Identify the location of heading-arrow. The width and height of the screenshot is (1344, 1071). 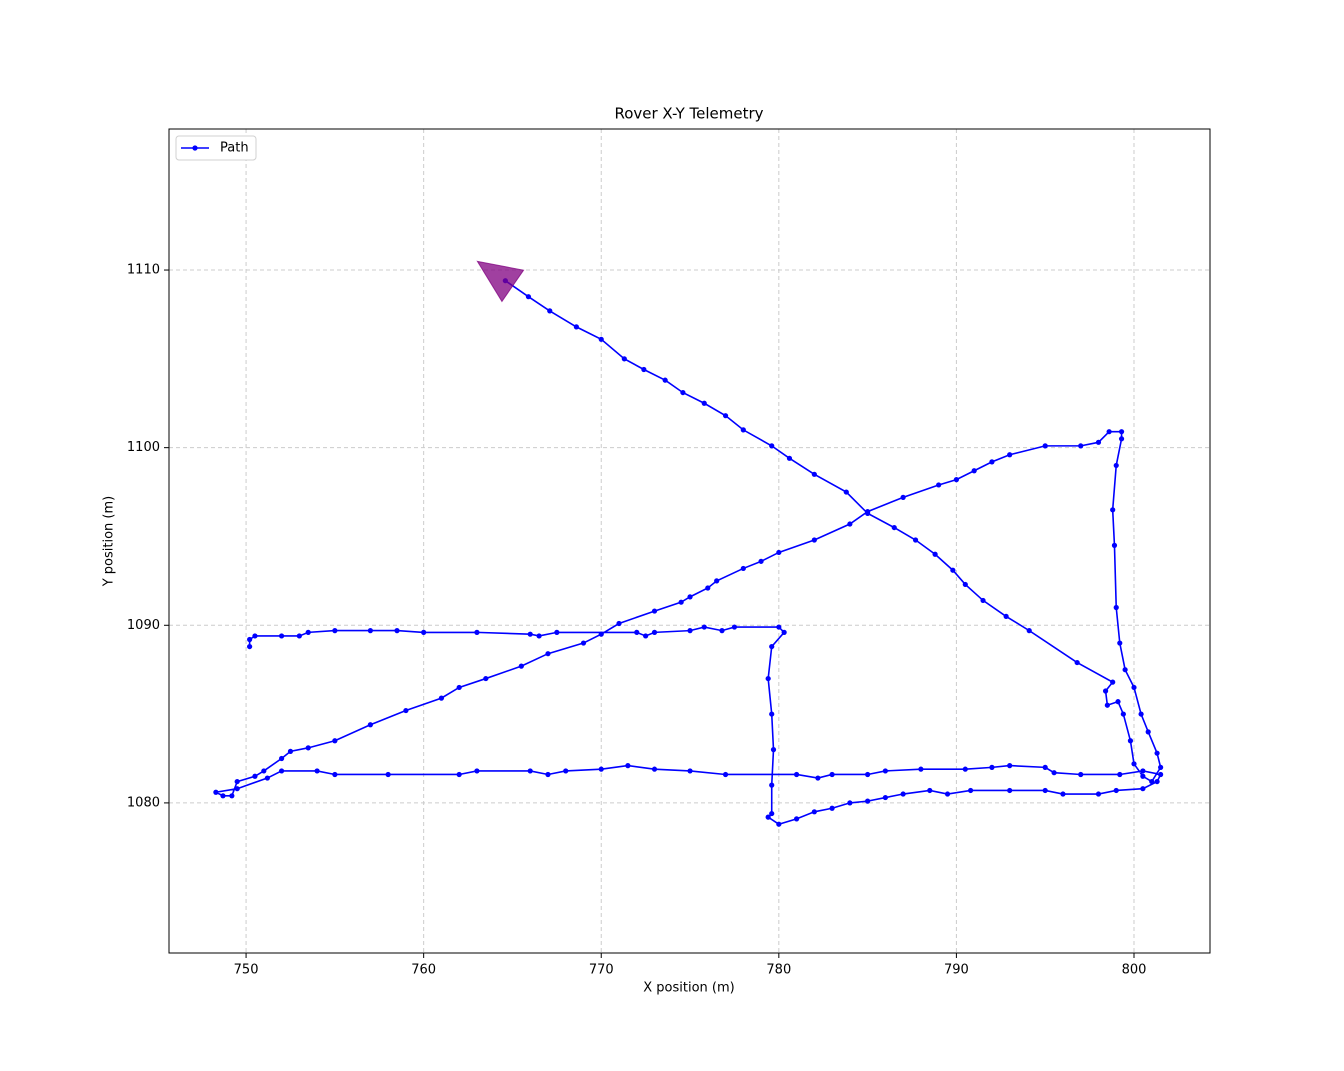
(500, 281).